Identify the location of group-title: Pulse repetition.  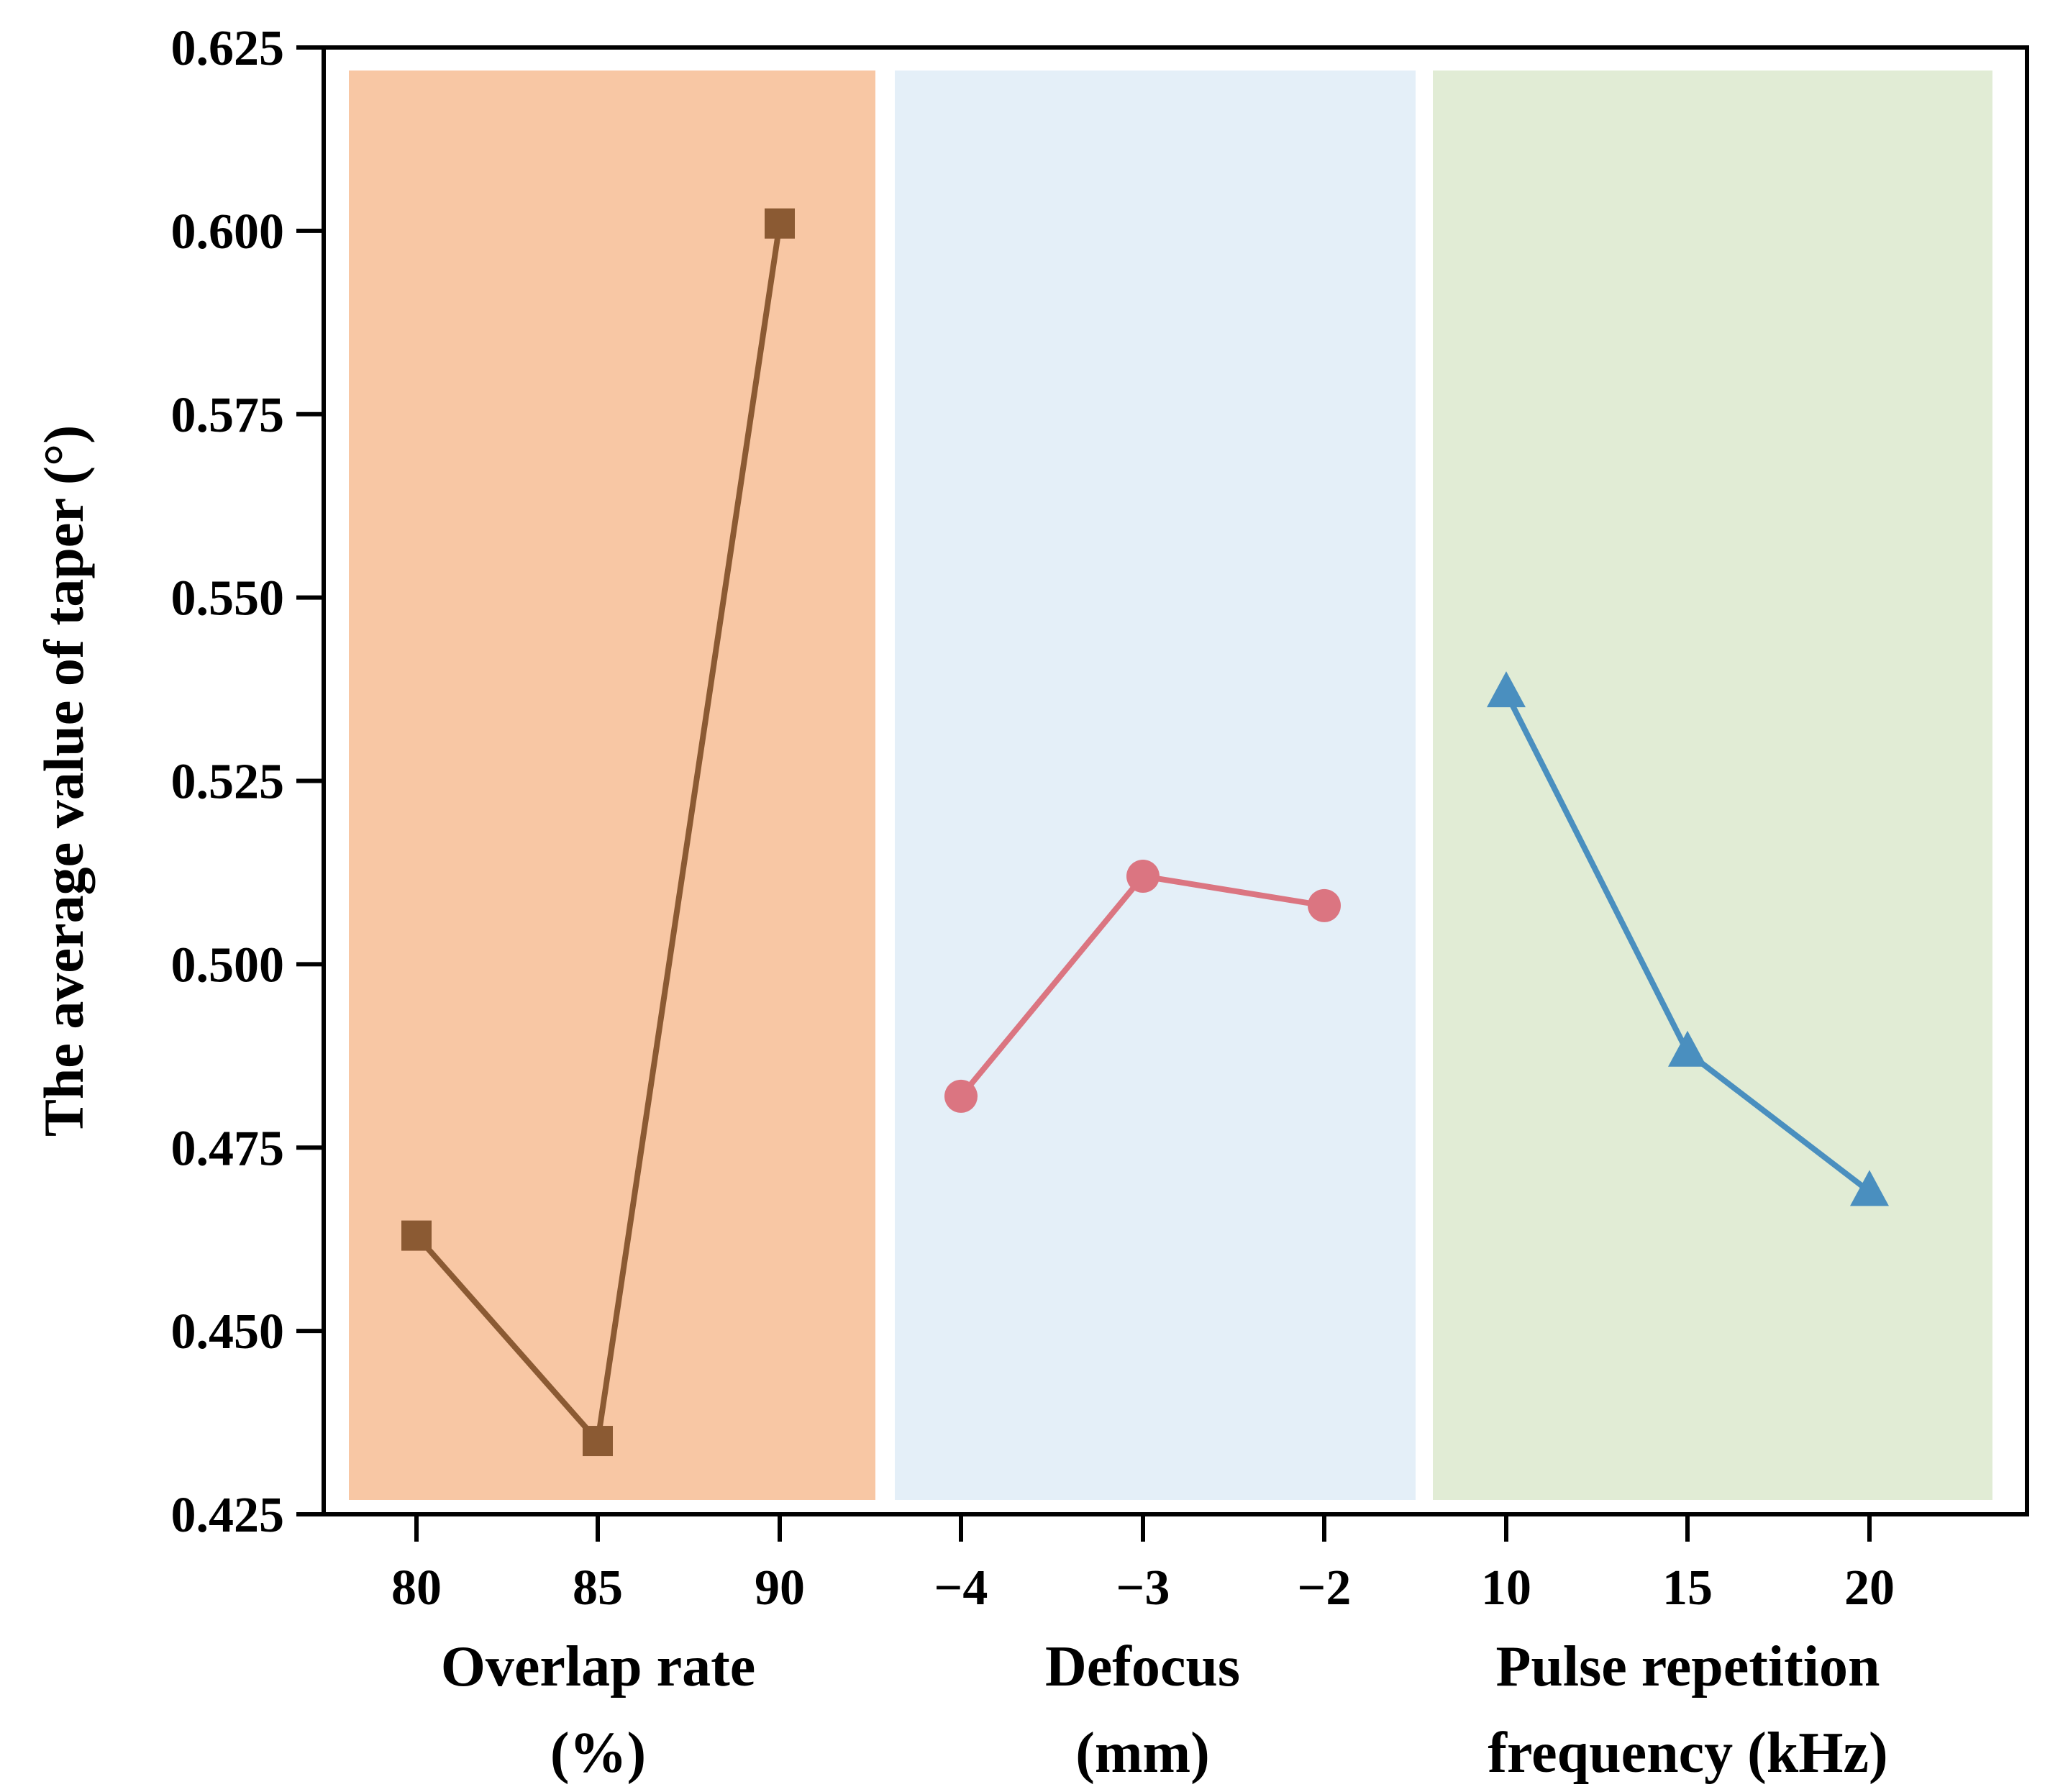
(1688, 1666).